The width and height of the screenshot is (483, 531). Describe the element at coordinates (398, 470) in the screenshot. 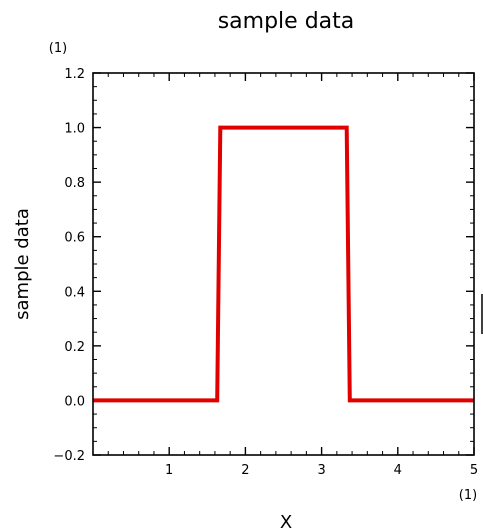

I see `x-tick-label: 4` at that location.